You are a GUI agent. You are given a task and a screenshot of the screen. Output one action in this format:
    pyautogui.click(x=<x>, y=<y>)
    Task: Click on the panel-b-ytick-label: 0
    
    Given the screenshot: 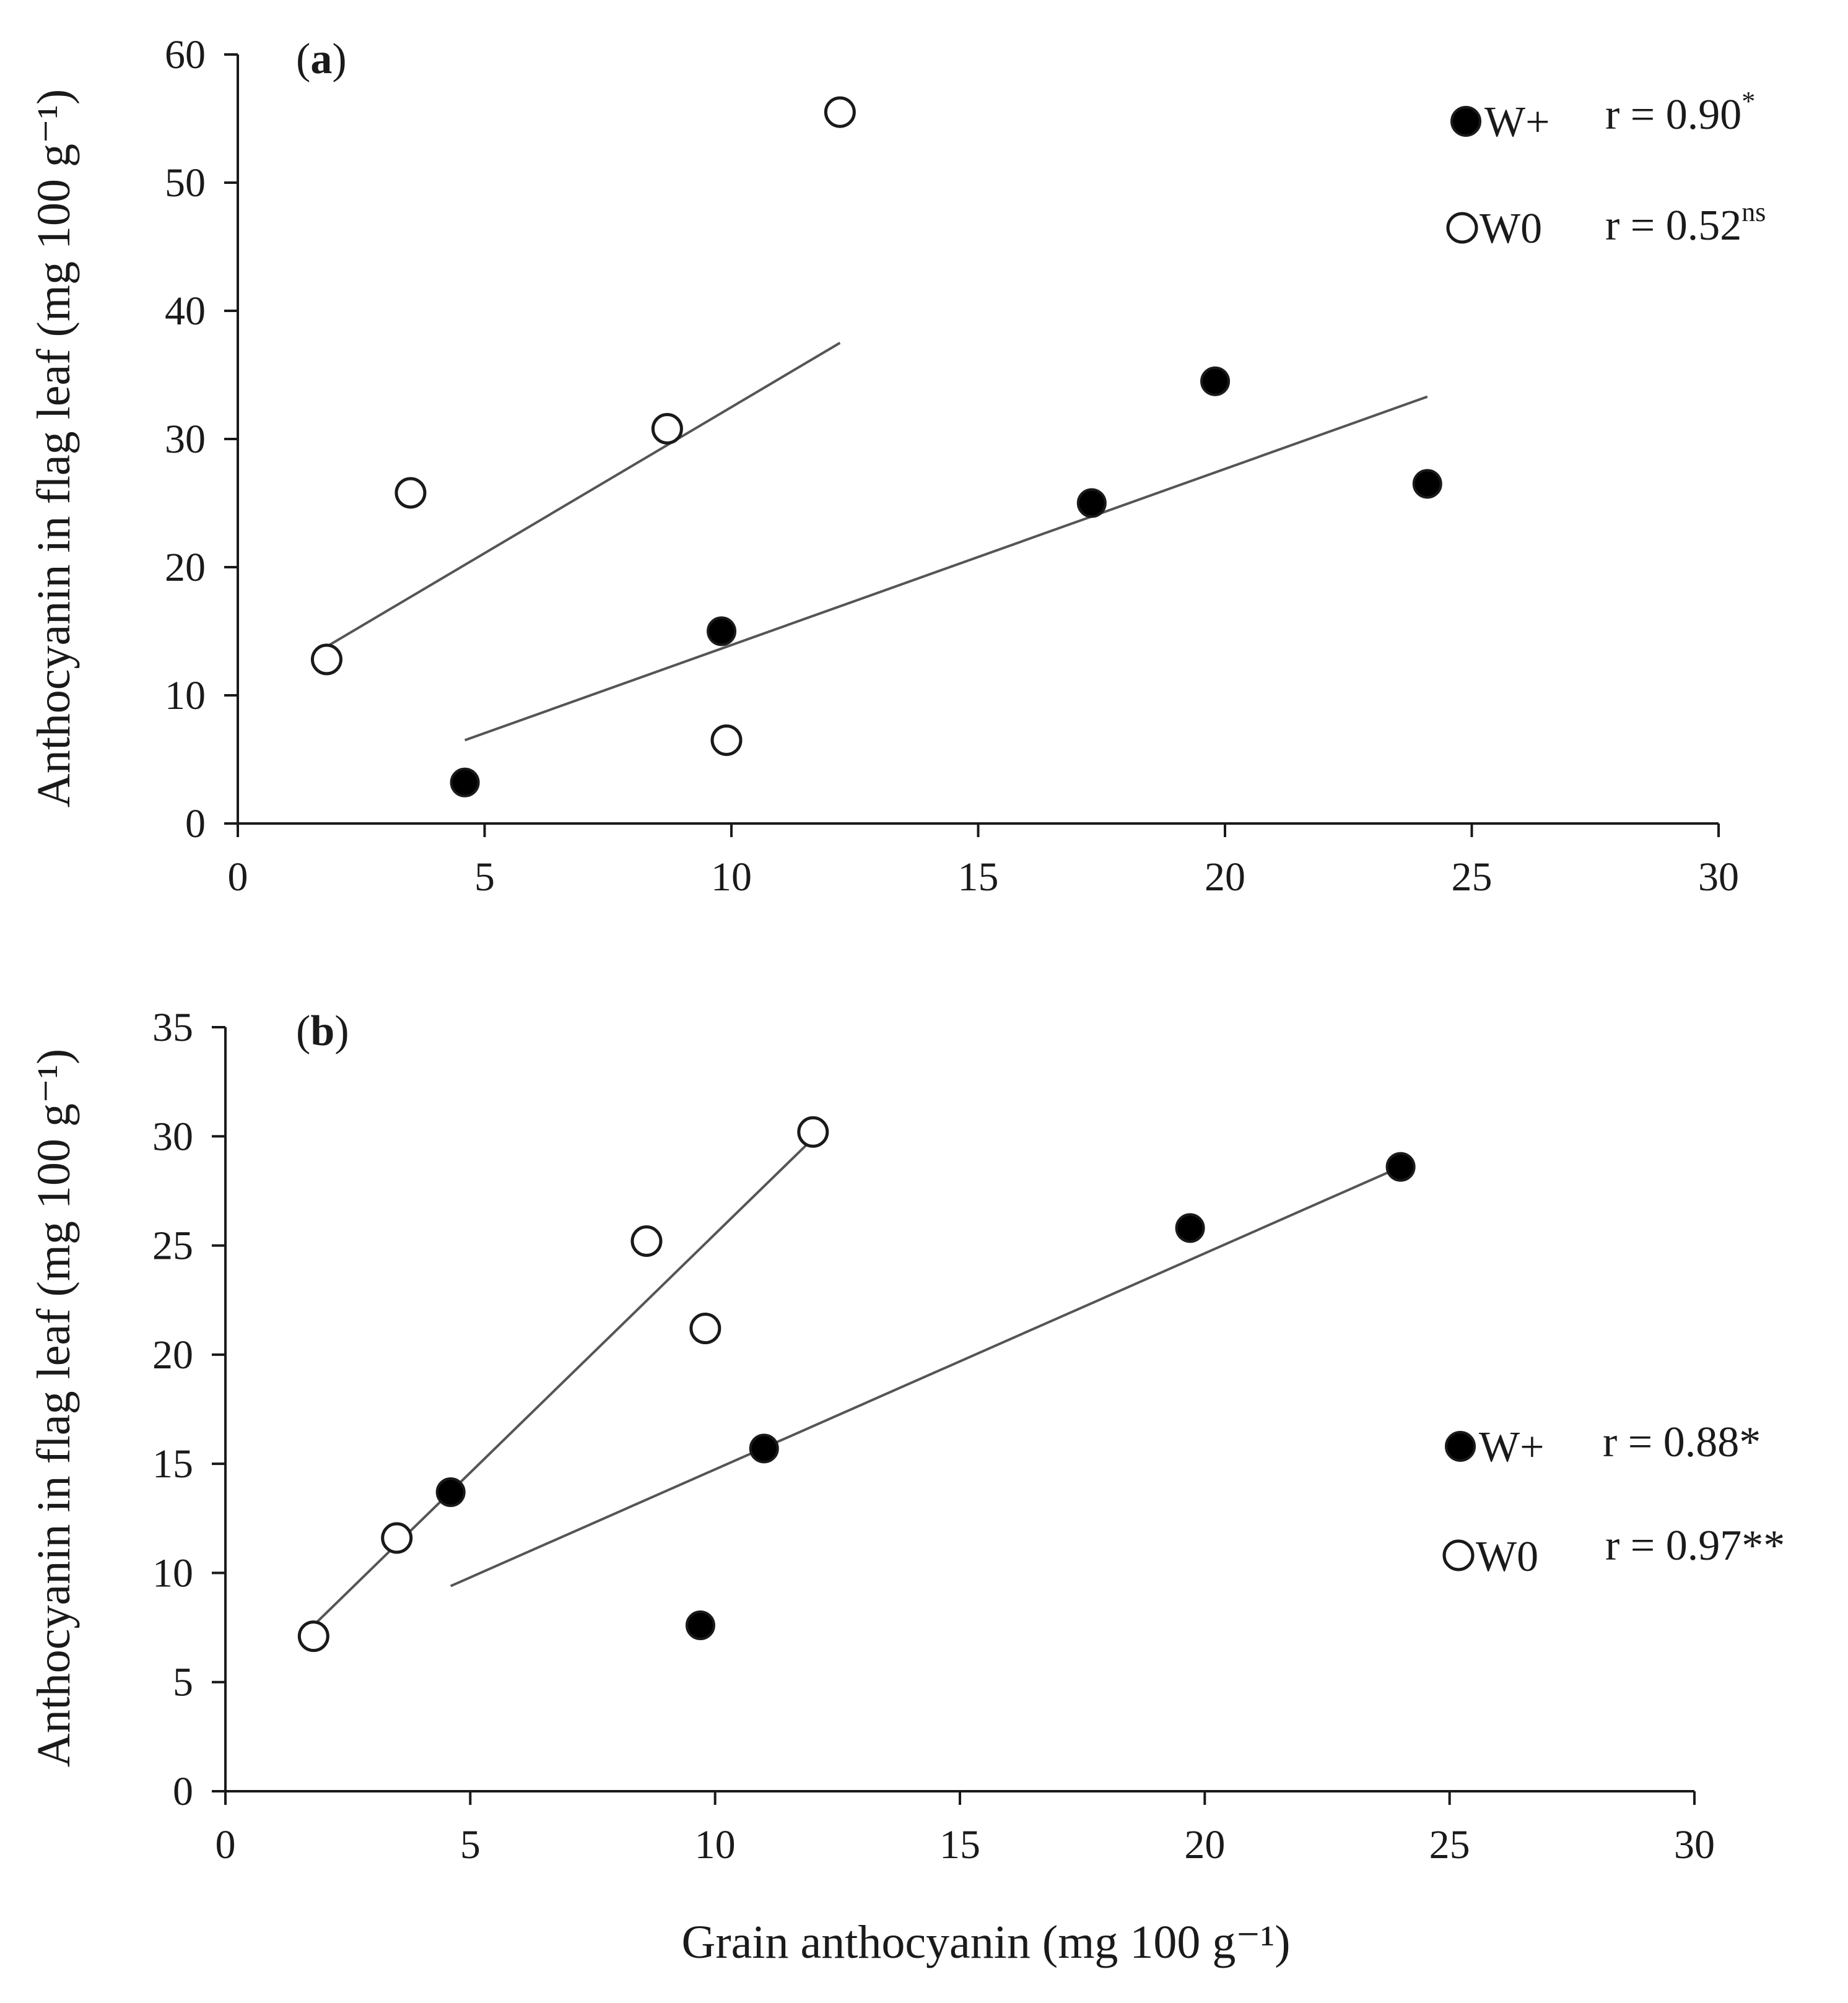 What is the action you would take?
    pyautogui.click(x=183, y=1791)
    